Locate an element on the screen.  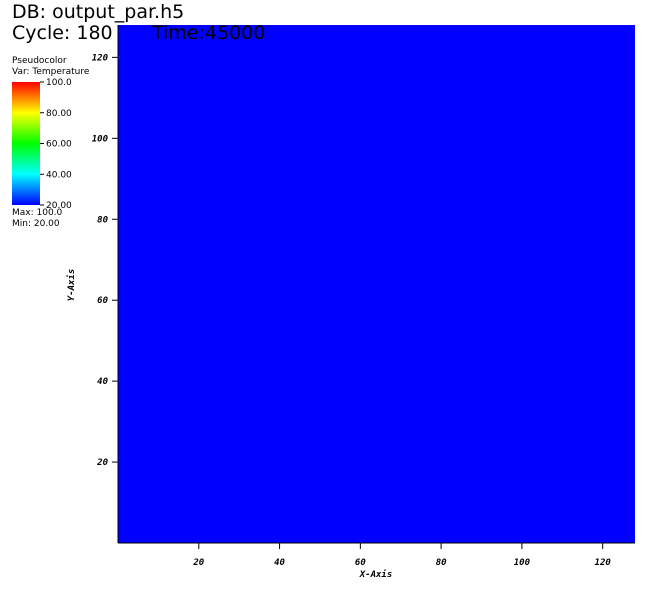
y-tick-label: 100 is located at coordinates (100, 139).